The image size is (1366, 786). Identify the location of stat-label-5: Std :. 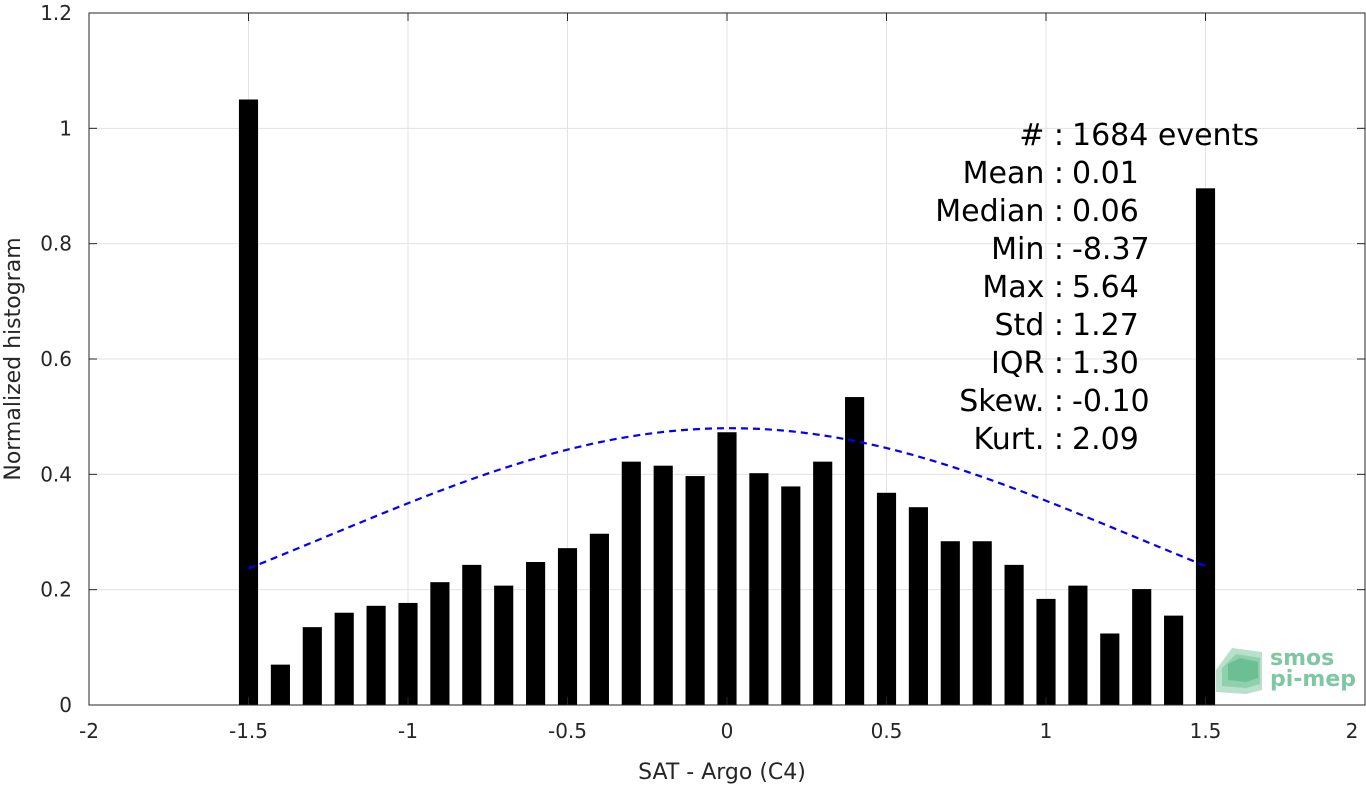
(1030, 325).